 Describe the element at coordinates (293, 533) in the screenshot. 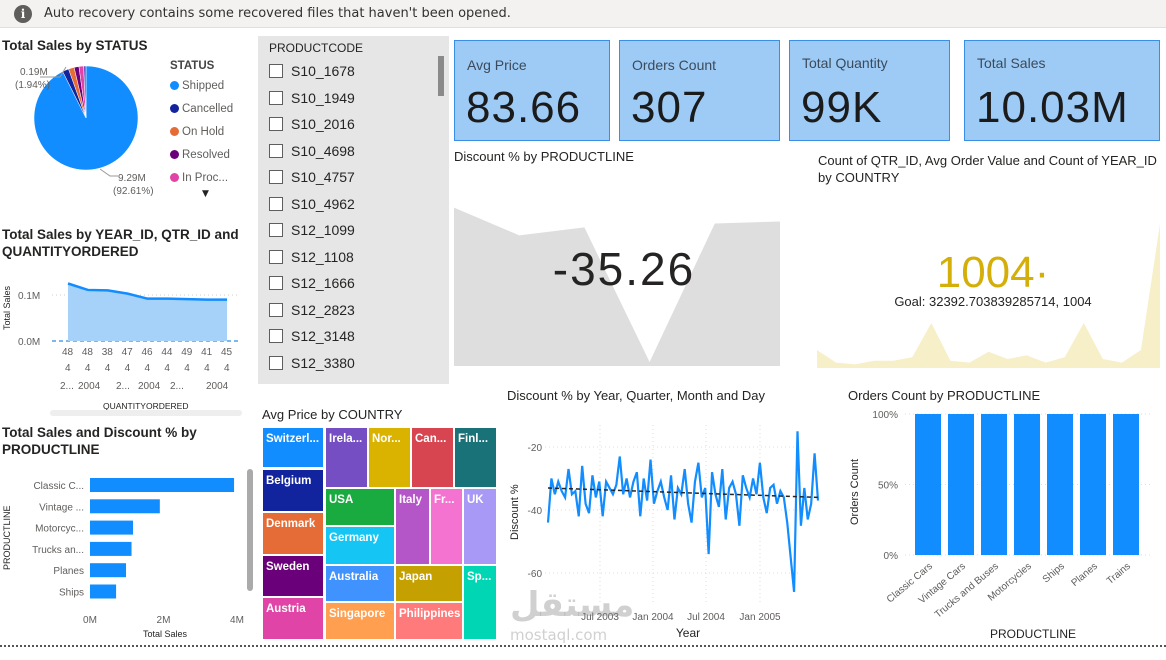

I see `treemap-cell: Denmark` at that location.